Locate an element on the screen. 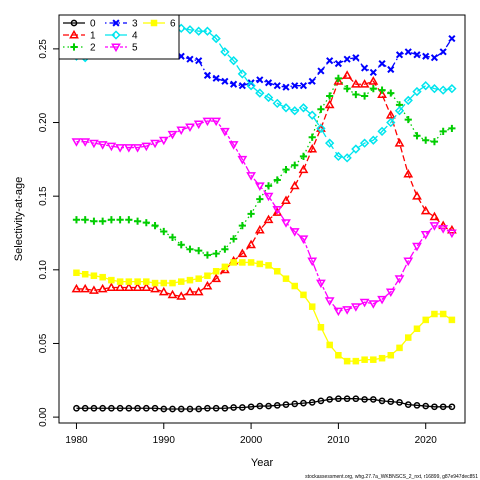 The width and height of the screenshot is (480, 480). data-point-0-1980 is located at coordinates (76, 408).